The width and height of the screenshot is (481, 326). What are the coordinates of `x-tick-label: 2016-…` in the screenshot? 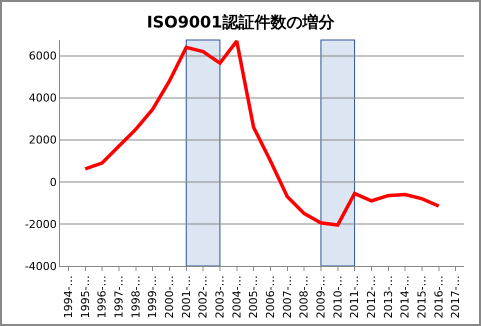 It's located at (439, 296).